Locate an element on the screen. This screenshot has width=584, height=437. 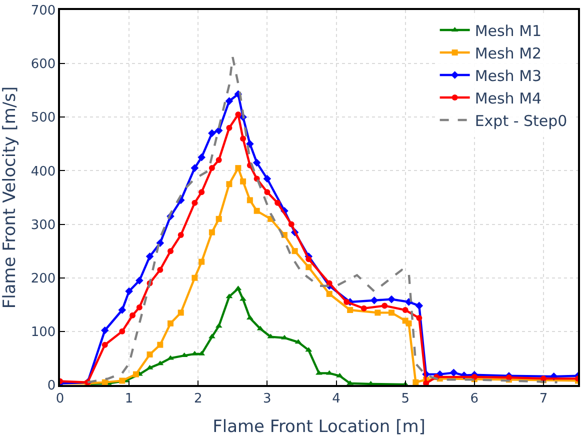
y-tick-label: 500 is located at coordinates (43, 118).